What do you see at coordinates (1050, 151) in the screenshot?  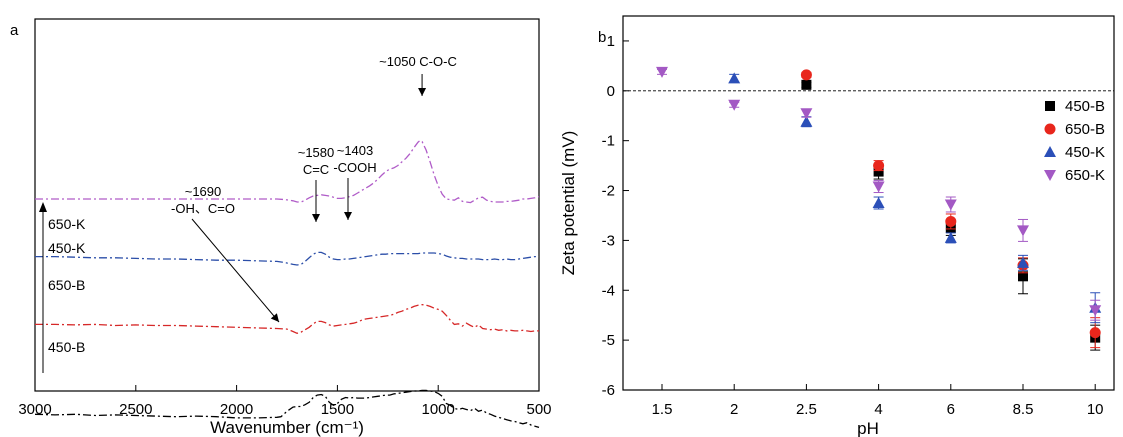 I see `legend-marker-450-K` at bounding box center [1050, 151].